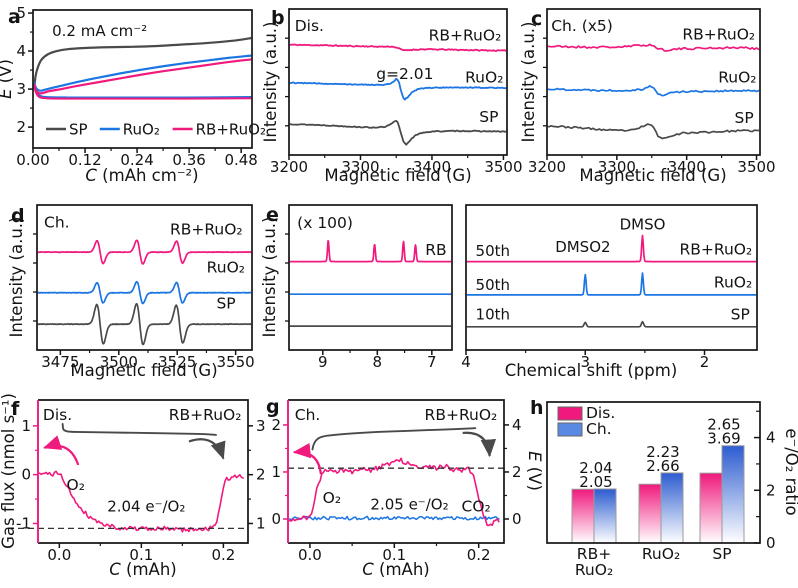  What do you see at coordinates (57, 222) in the screenshot?
I see `annotation-ch-: Ch.` at bounding box center [57, 222].